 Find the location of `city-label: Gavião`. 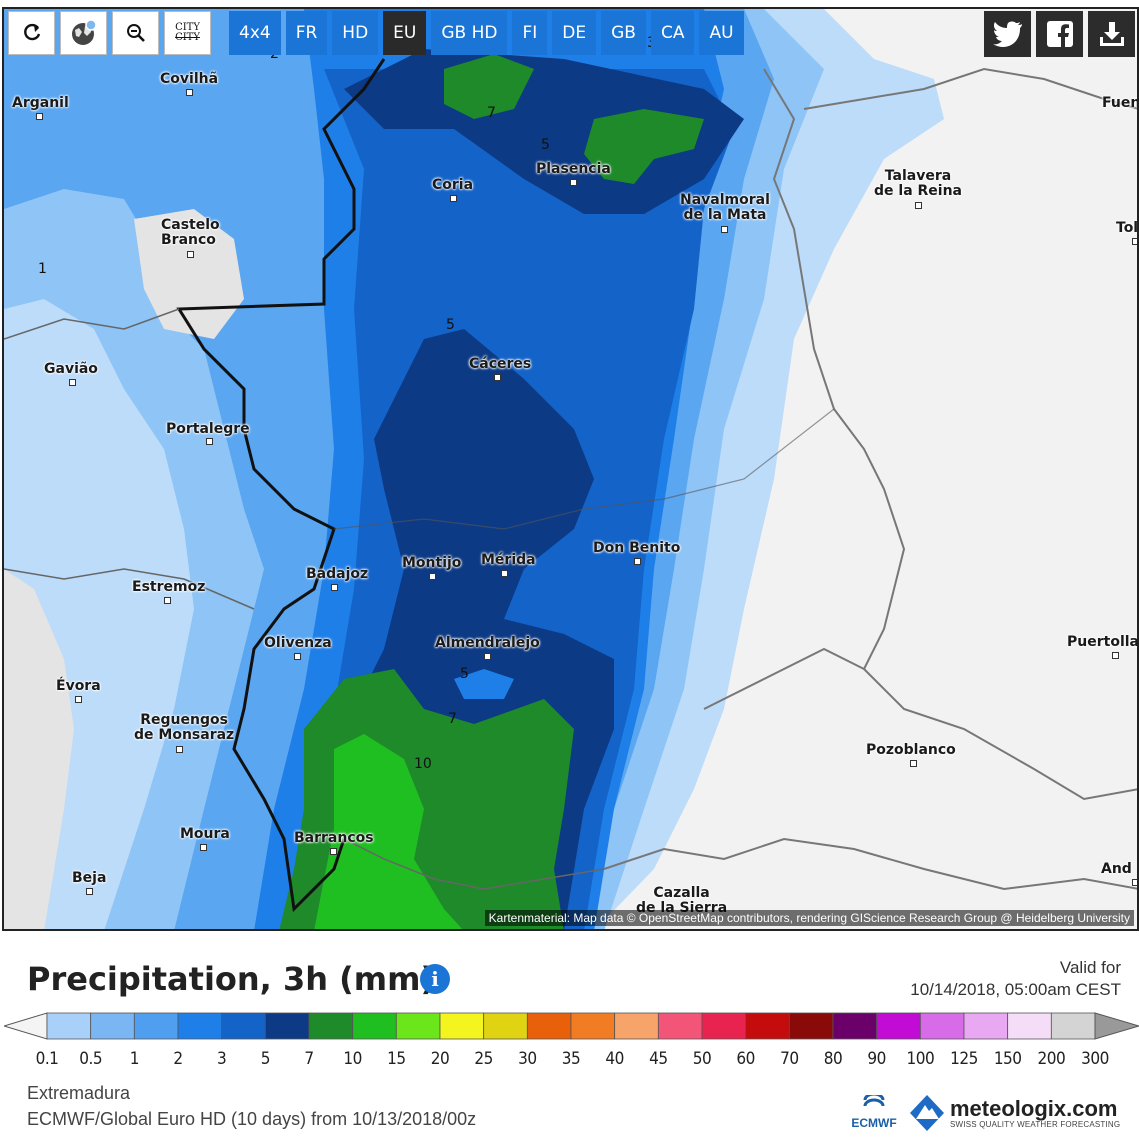

city-label: Gavião is located at coordinates (71, 369).